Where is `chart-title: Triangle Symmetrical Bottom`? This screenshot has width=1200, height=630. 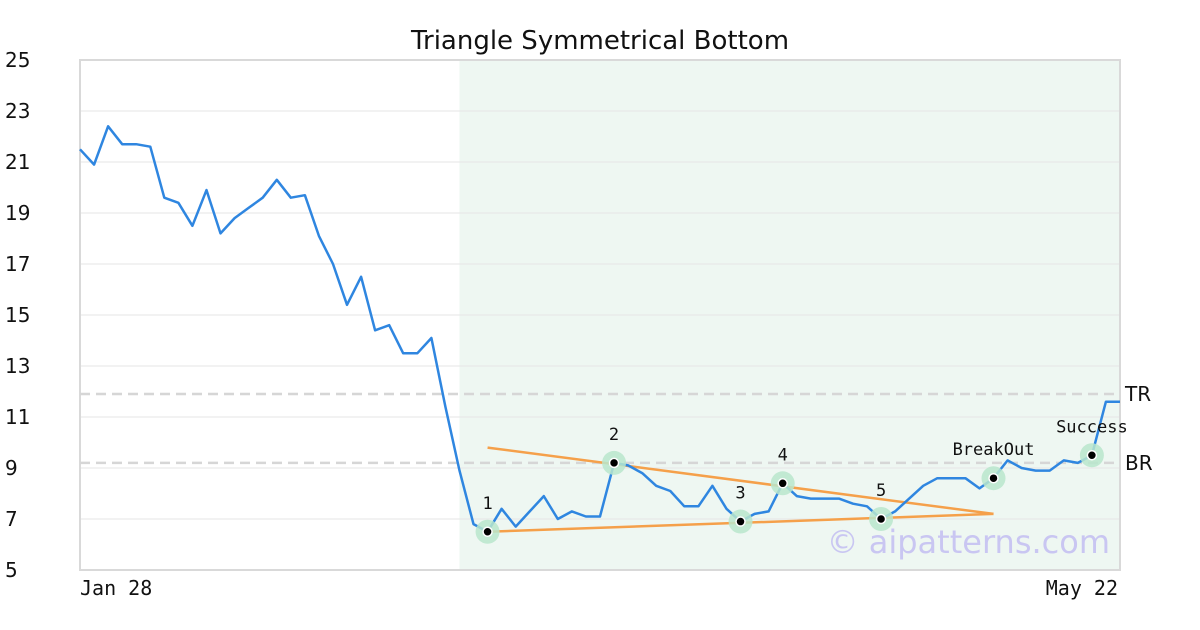
chart-title: Triangle Symmetrical Bottom is located at coordinates (599, 41).